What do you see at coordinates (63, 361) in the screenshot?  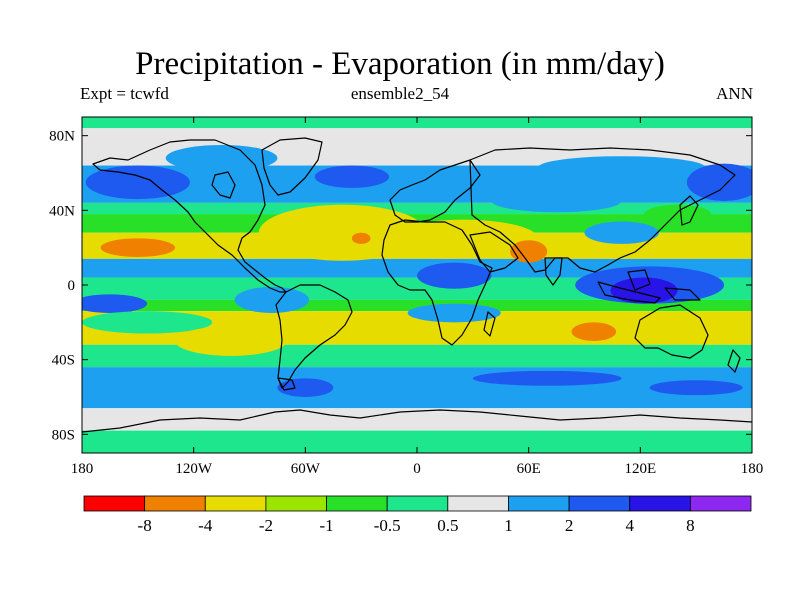 I see `lat-tick-label: 40S` at bounding box center [63, 361].